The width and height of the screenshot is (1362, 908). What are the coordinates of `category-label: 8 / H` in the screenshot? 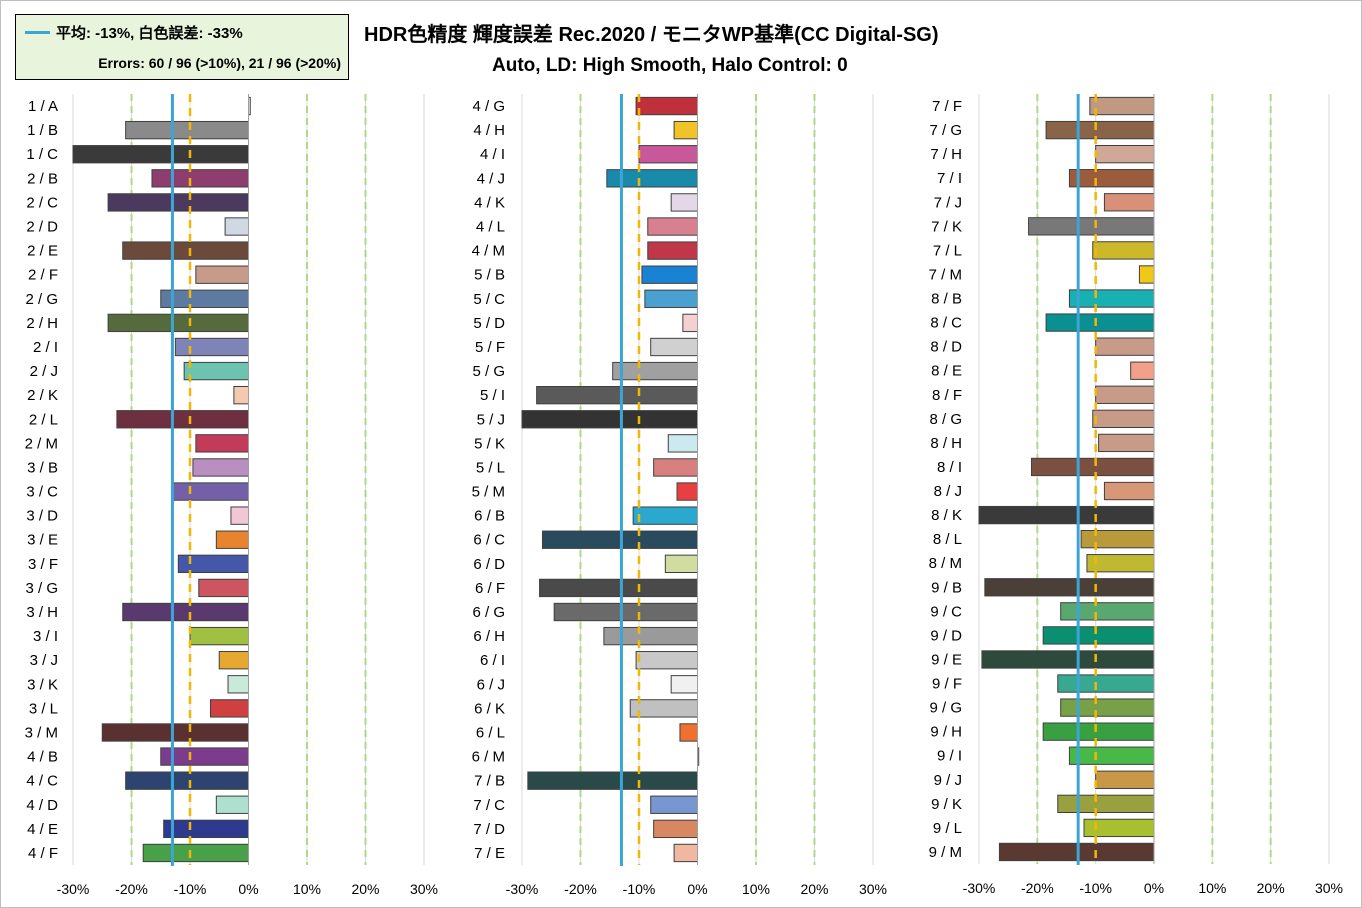 It's located at (946, 443).